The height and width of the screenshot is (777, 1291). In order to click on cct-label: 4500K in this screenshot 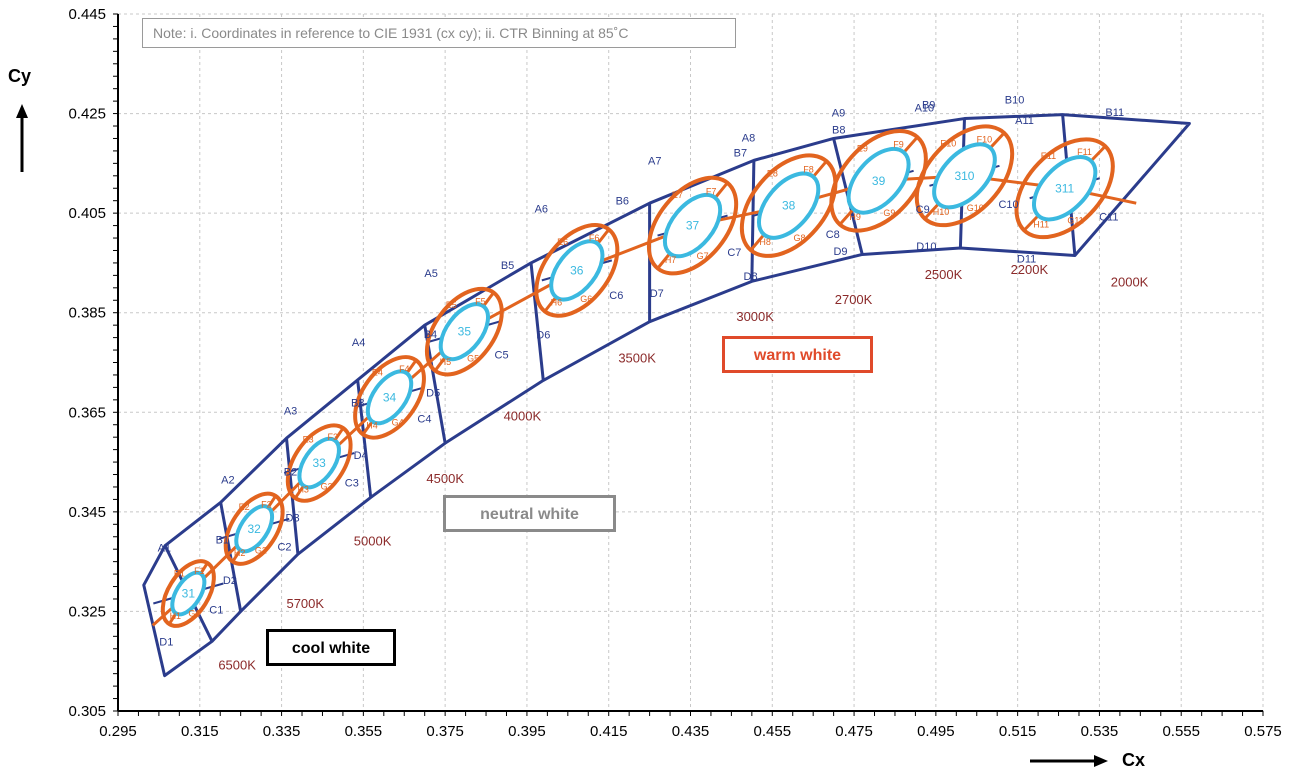, I will do `click(445, 478)`.